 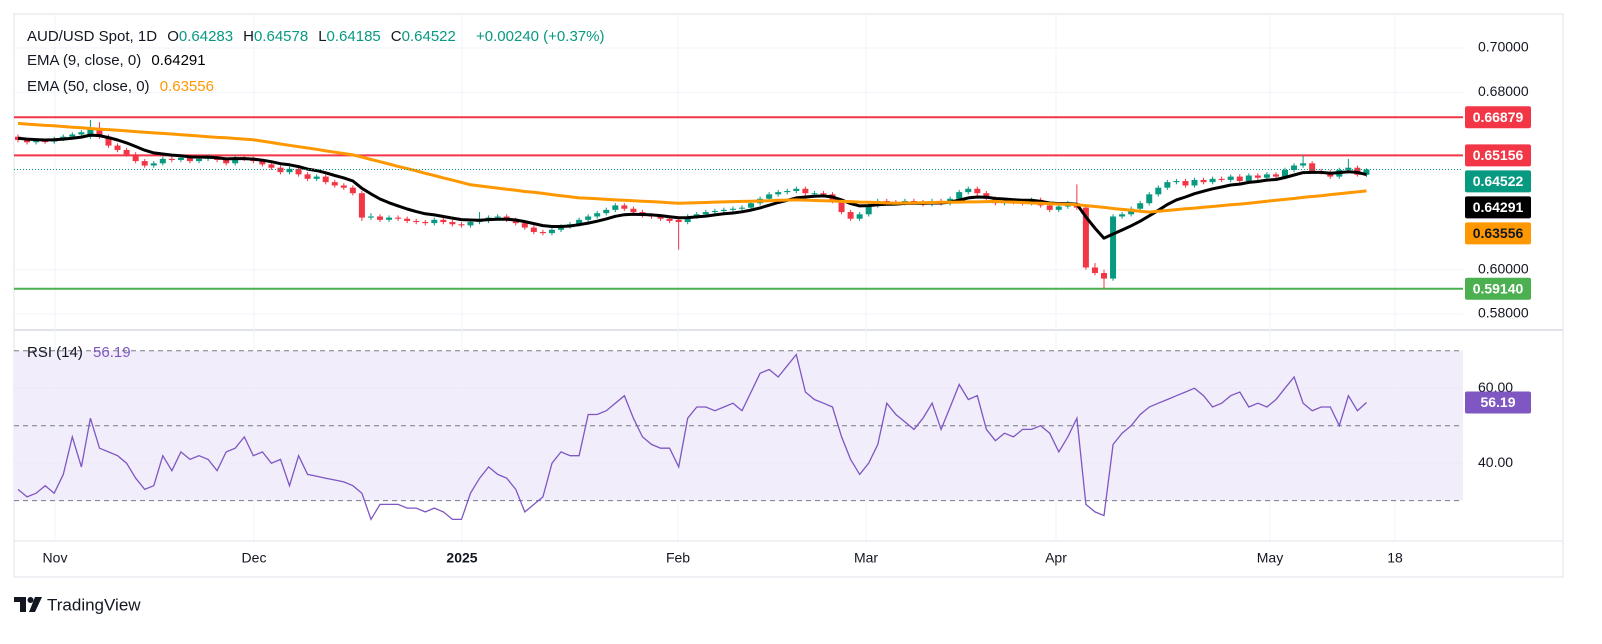 What do you see at coordinates (678, 558) in the screenshot?
I see `x-tick-label: Feb` at bounding box center [678, 558].